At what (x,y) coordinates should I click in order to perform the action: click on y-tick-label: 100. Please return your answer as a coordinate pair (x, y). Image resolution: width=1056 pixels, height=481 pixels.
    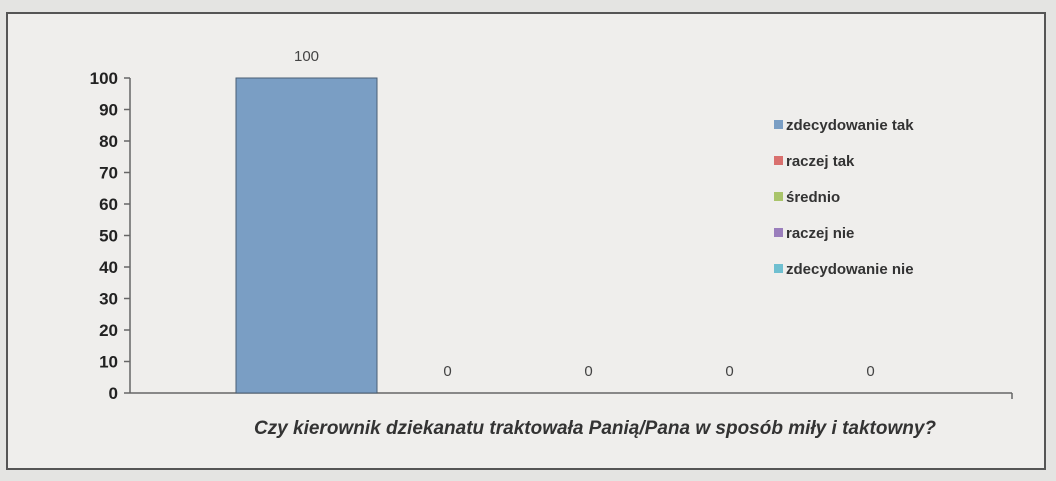
    Looking at the image, I should click on (104, 78).